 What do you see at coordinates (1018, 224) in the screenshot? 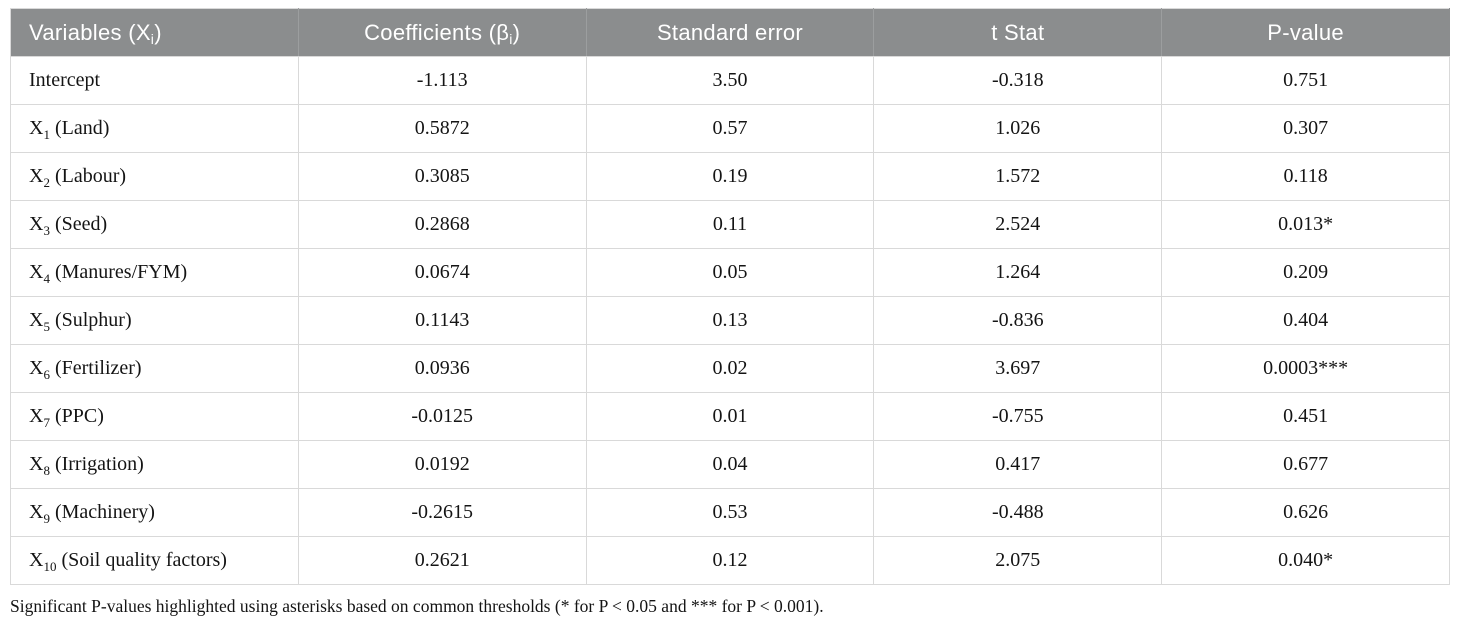
I see `cell-t-stat: 2.524` at bounding box center [1018, 224].